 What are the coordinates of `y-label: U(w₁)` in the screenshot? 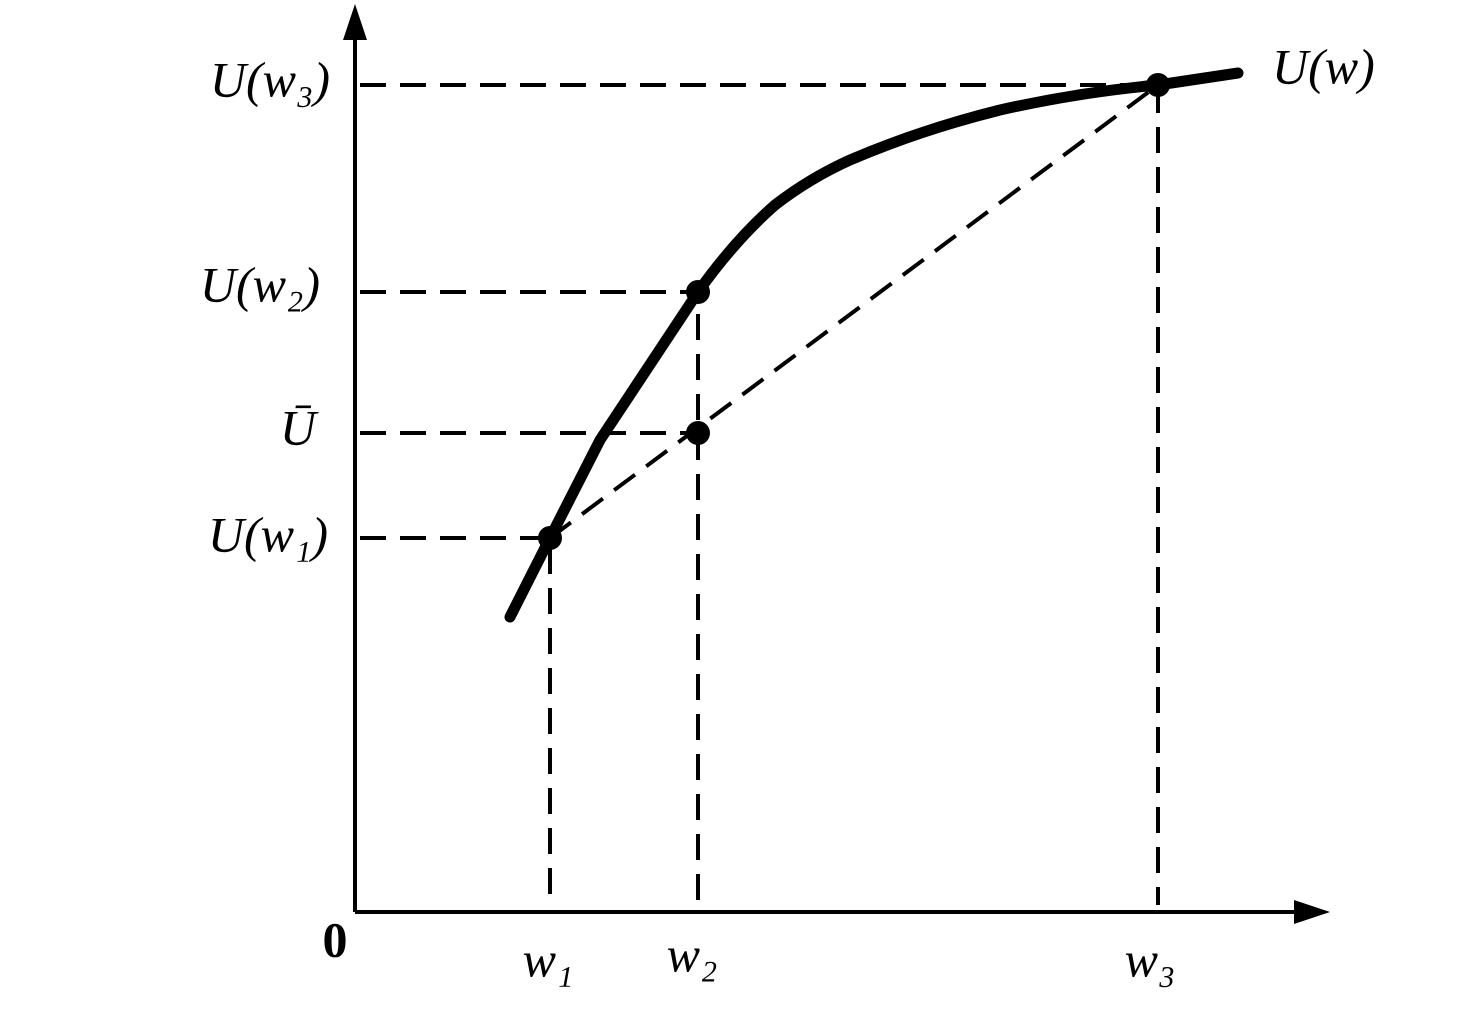 It's located at (268, 534).